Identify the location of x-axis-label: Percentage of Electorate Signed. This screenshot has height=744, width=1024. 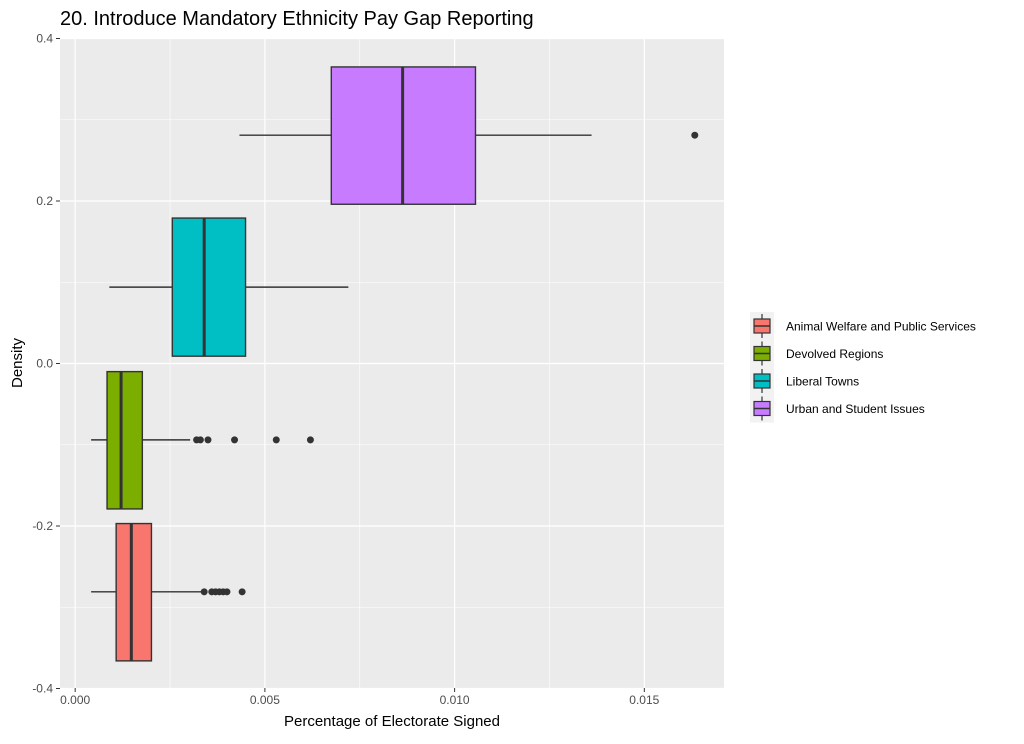
(392, 721).